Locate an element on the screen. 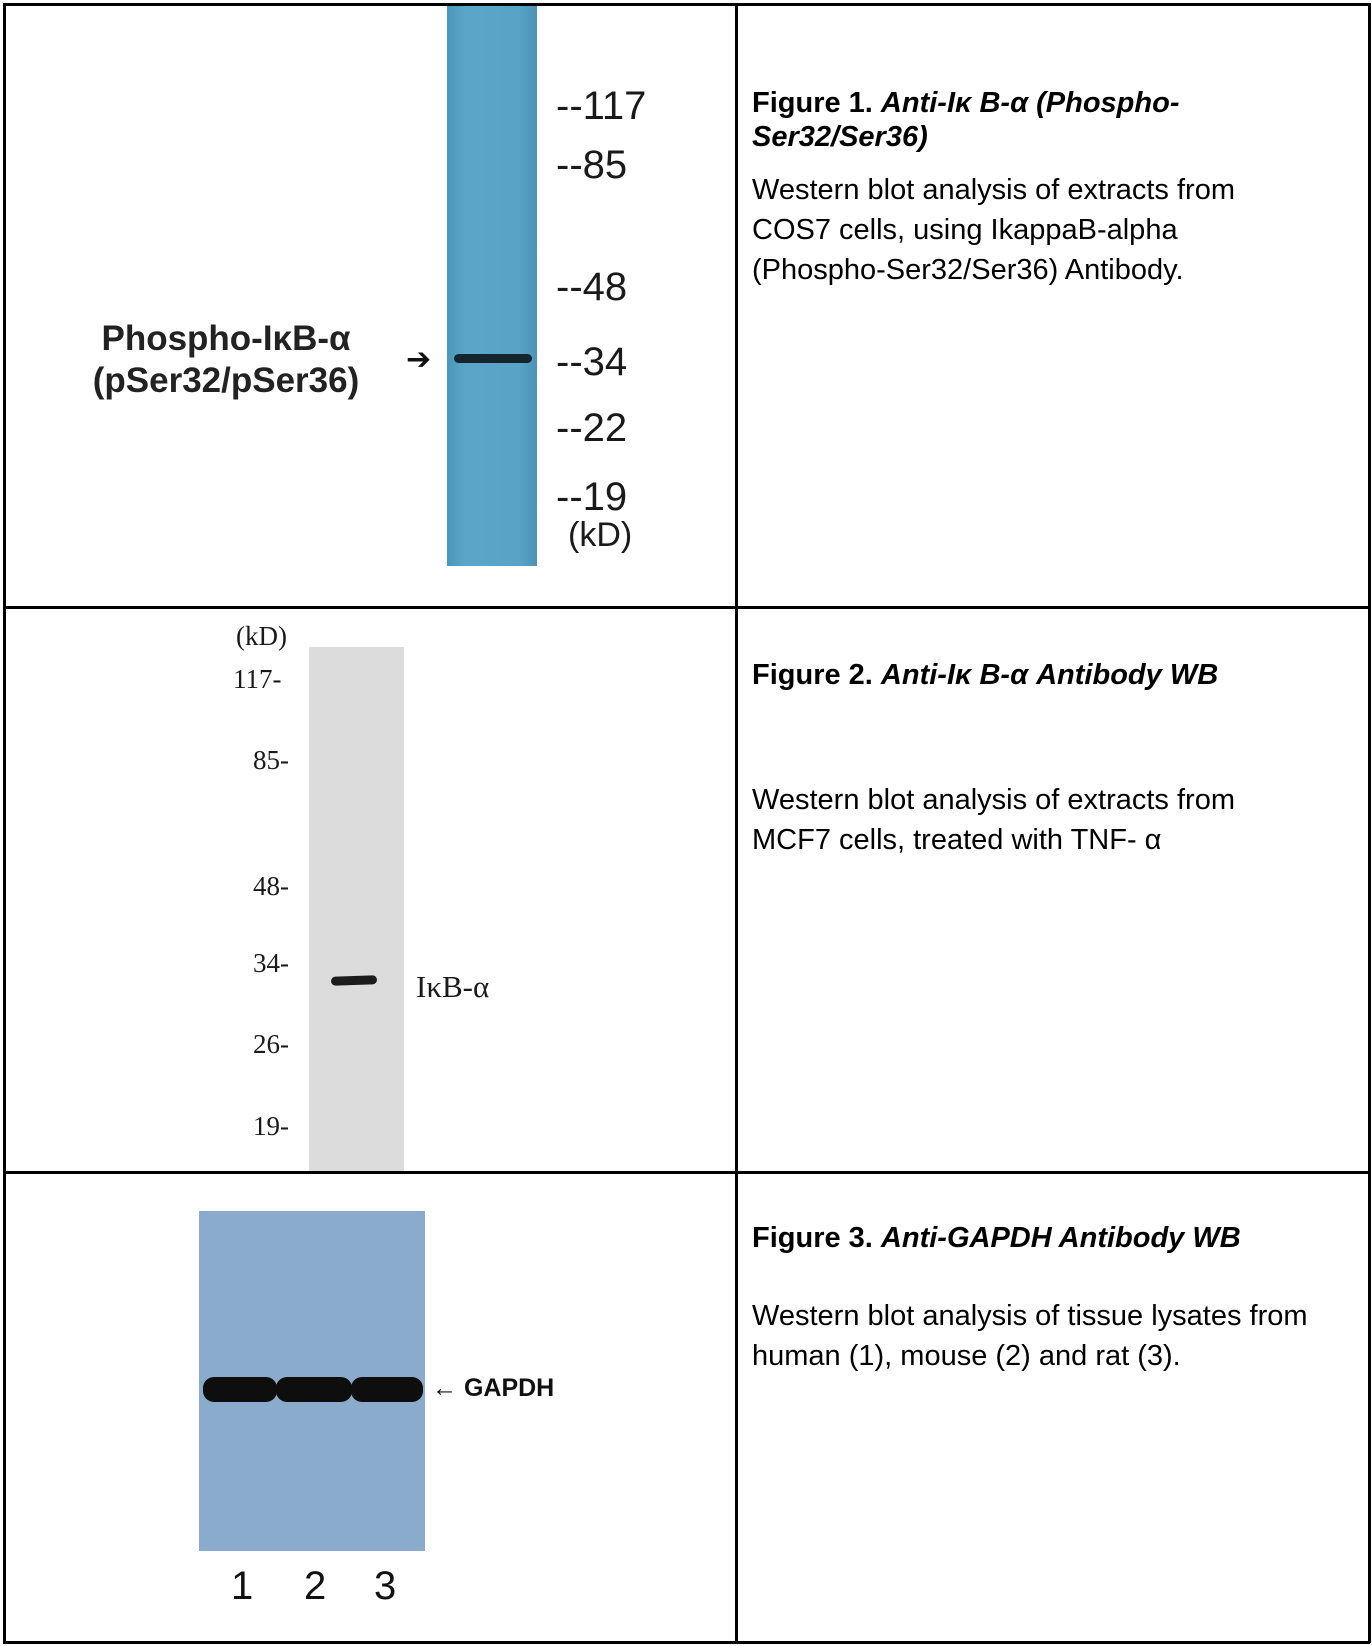  figure-1-desc-line: COS7 cells, using IkappaB-alpha is located at coordinates (965, 230).